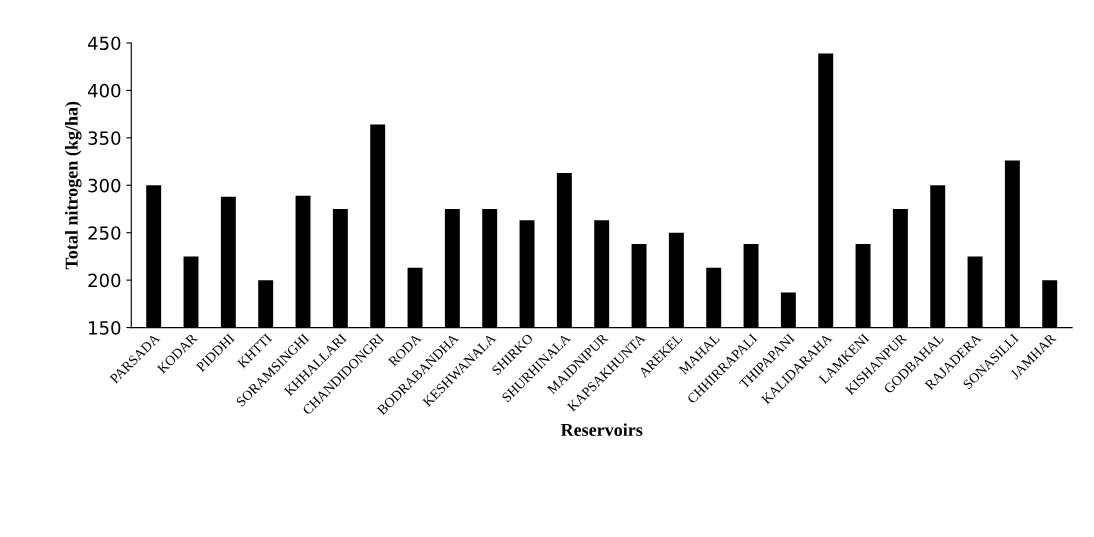 The height and width of the screenshot is (537, 1094). What do you see at coordinates (104, 233) in the screenshot?
I see `y-tick-label: 250` at bounding box center [104, 233].